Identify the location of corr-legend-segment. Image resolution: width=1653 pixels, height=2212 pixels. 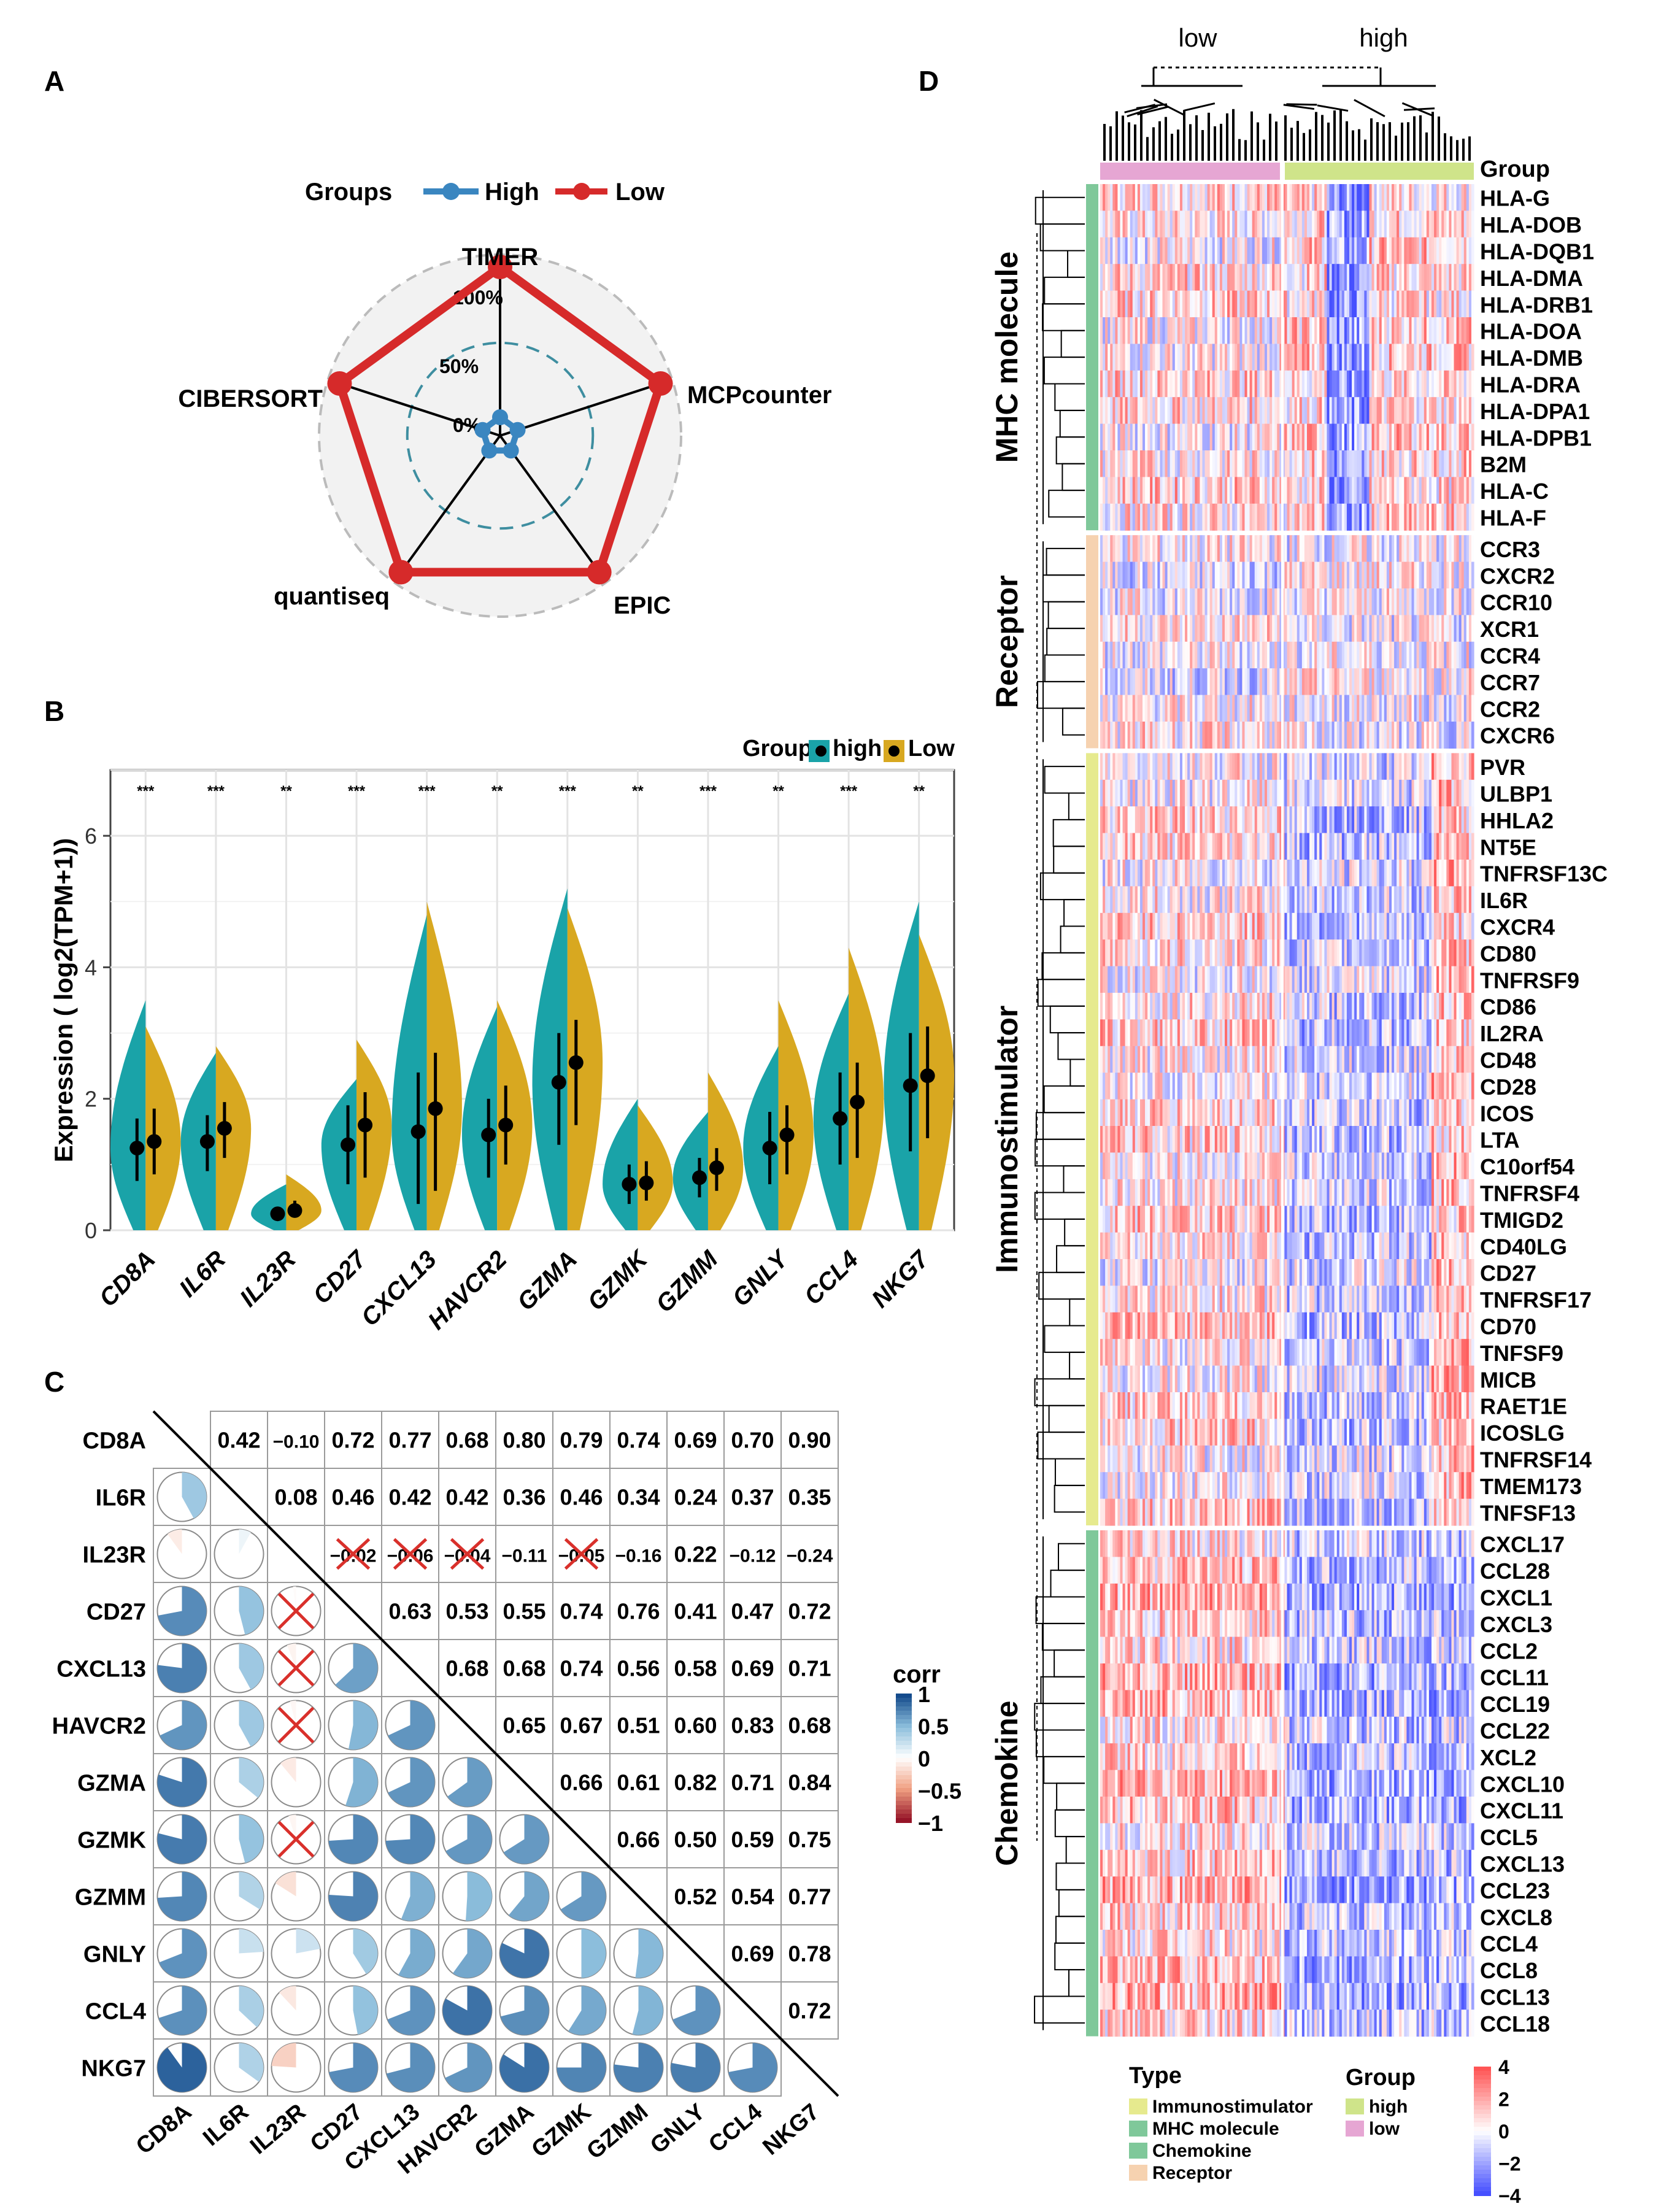
(904, 1812).